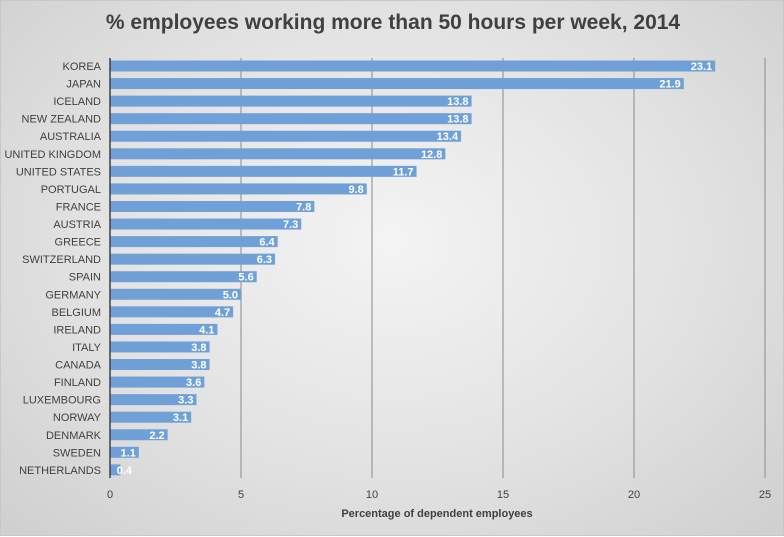  I want to click on y-tick-label: NETHERLANDS, so click(60, 471).